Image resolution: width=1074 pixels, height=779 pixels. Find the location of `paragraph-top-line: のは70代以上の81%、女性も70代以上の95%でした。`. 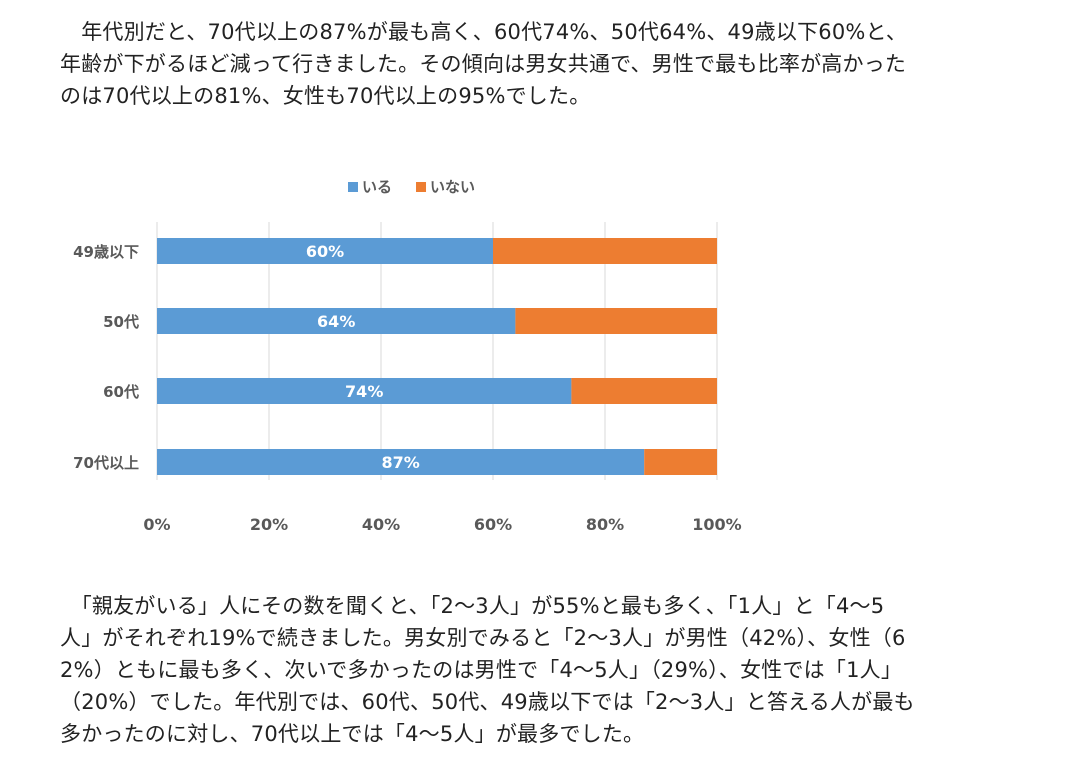

paragraph-top-line: のは70代以上の81%、女性も70代以上の95%でした。 is located at coordinates (325, 96).